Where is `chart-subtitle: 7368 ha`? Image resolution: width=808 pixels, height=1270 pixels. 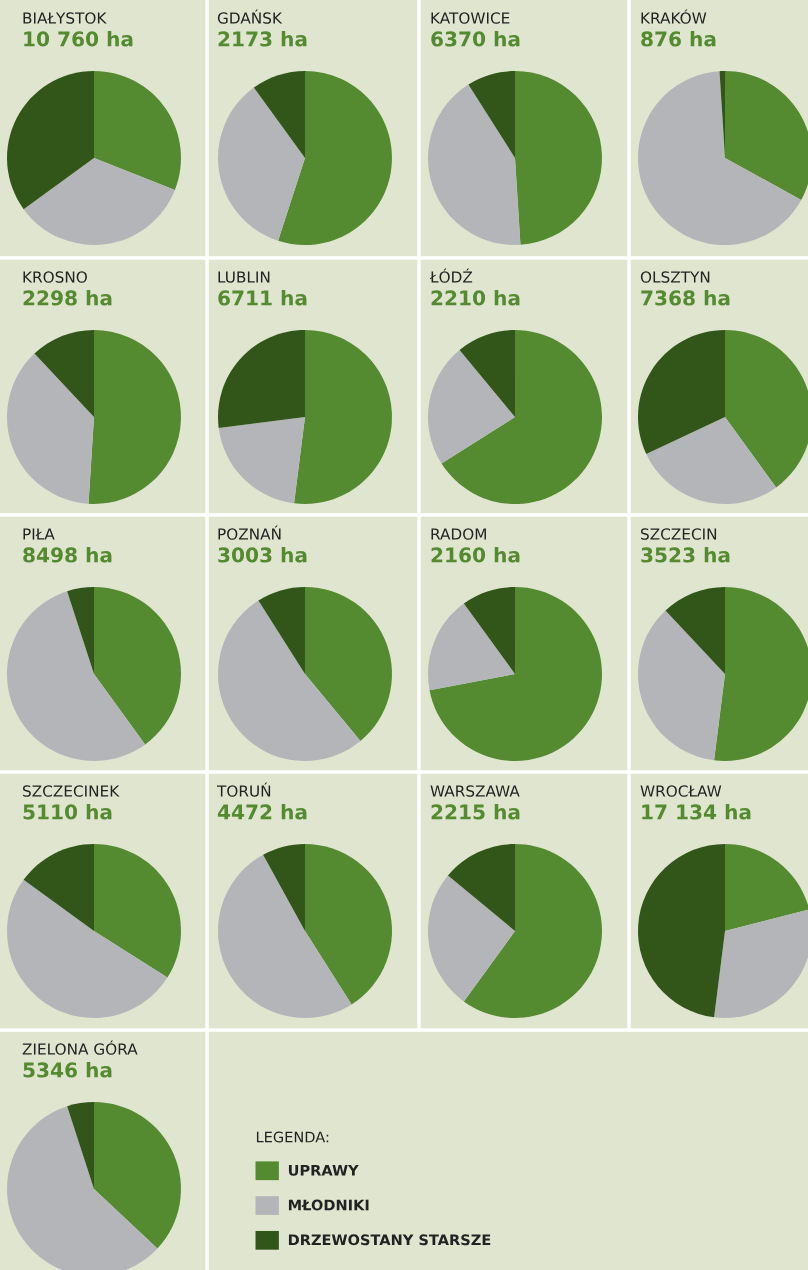 chart-subtitle: 7368 ha is located at coordinates (685, 298).